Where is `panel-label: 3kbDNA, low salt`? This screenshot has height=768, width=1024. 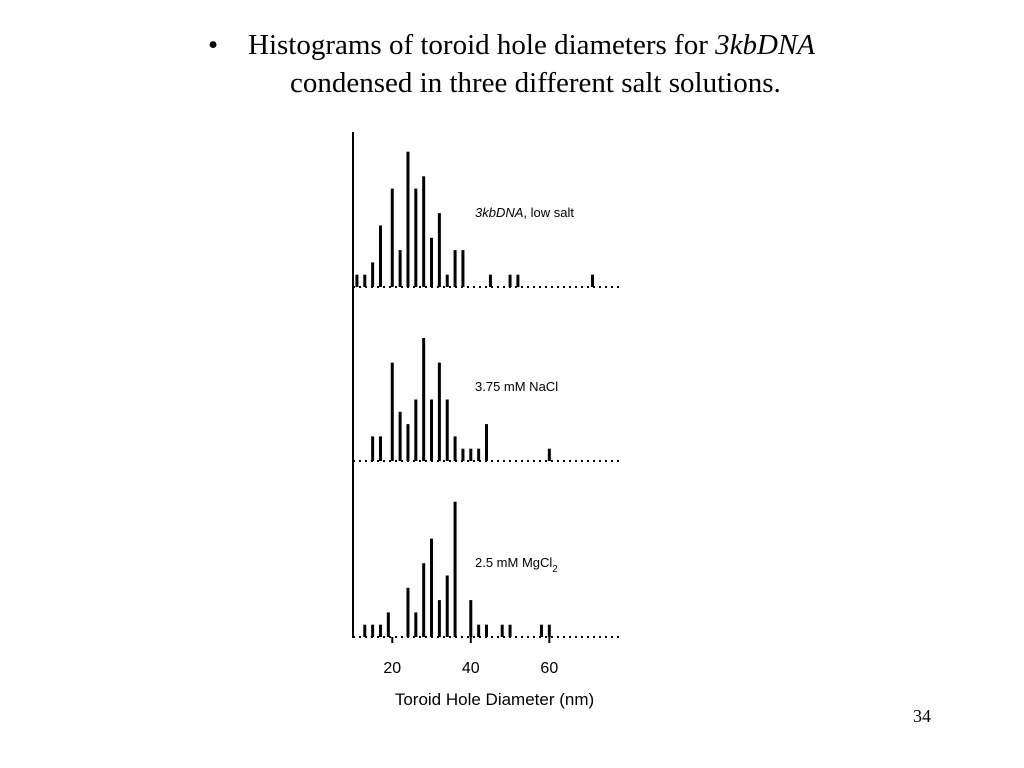 panel-label: 3kbDNA, low salt is located at coordinates (524, 212).